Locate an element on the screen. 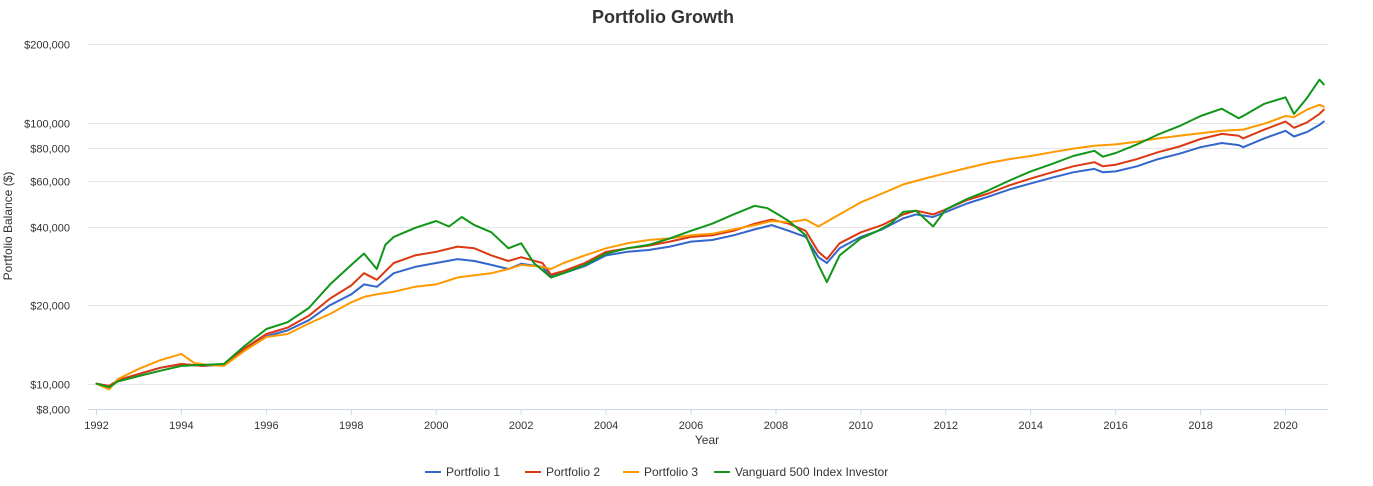  x-tick-label: 1994 is located at coordinates (181, 426).